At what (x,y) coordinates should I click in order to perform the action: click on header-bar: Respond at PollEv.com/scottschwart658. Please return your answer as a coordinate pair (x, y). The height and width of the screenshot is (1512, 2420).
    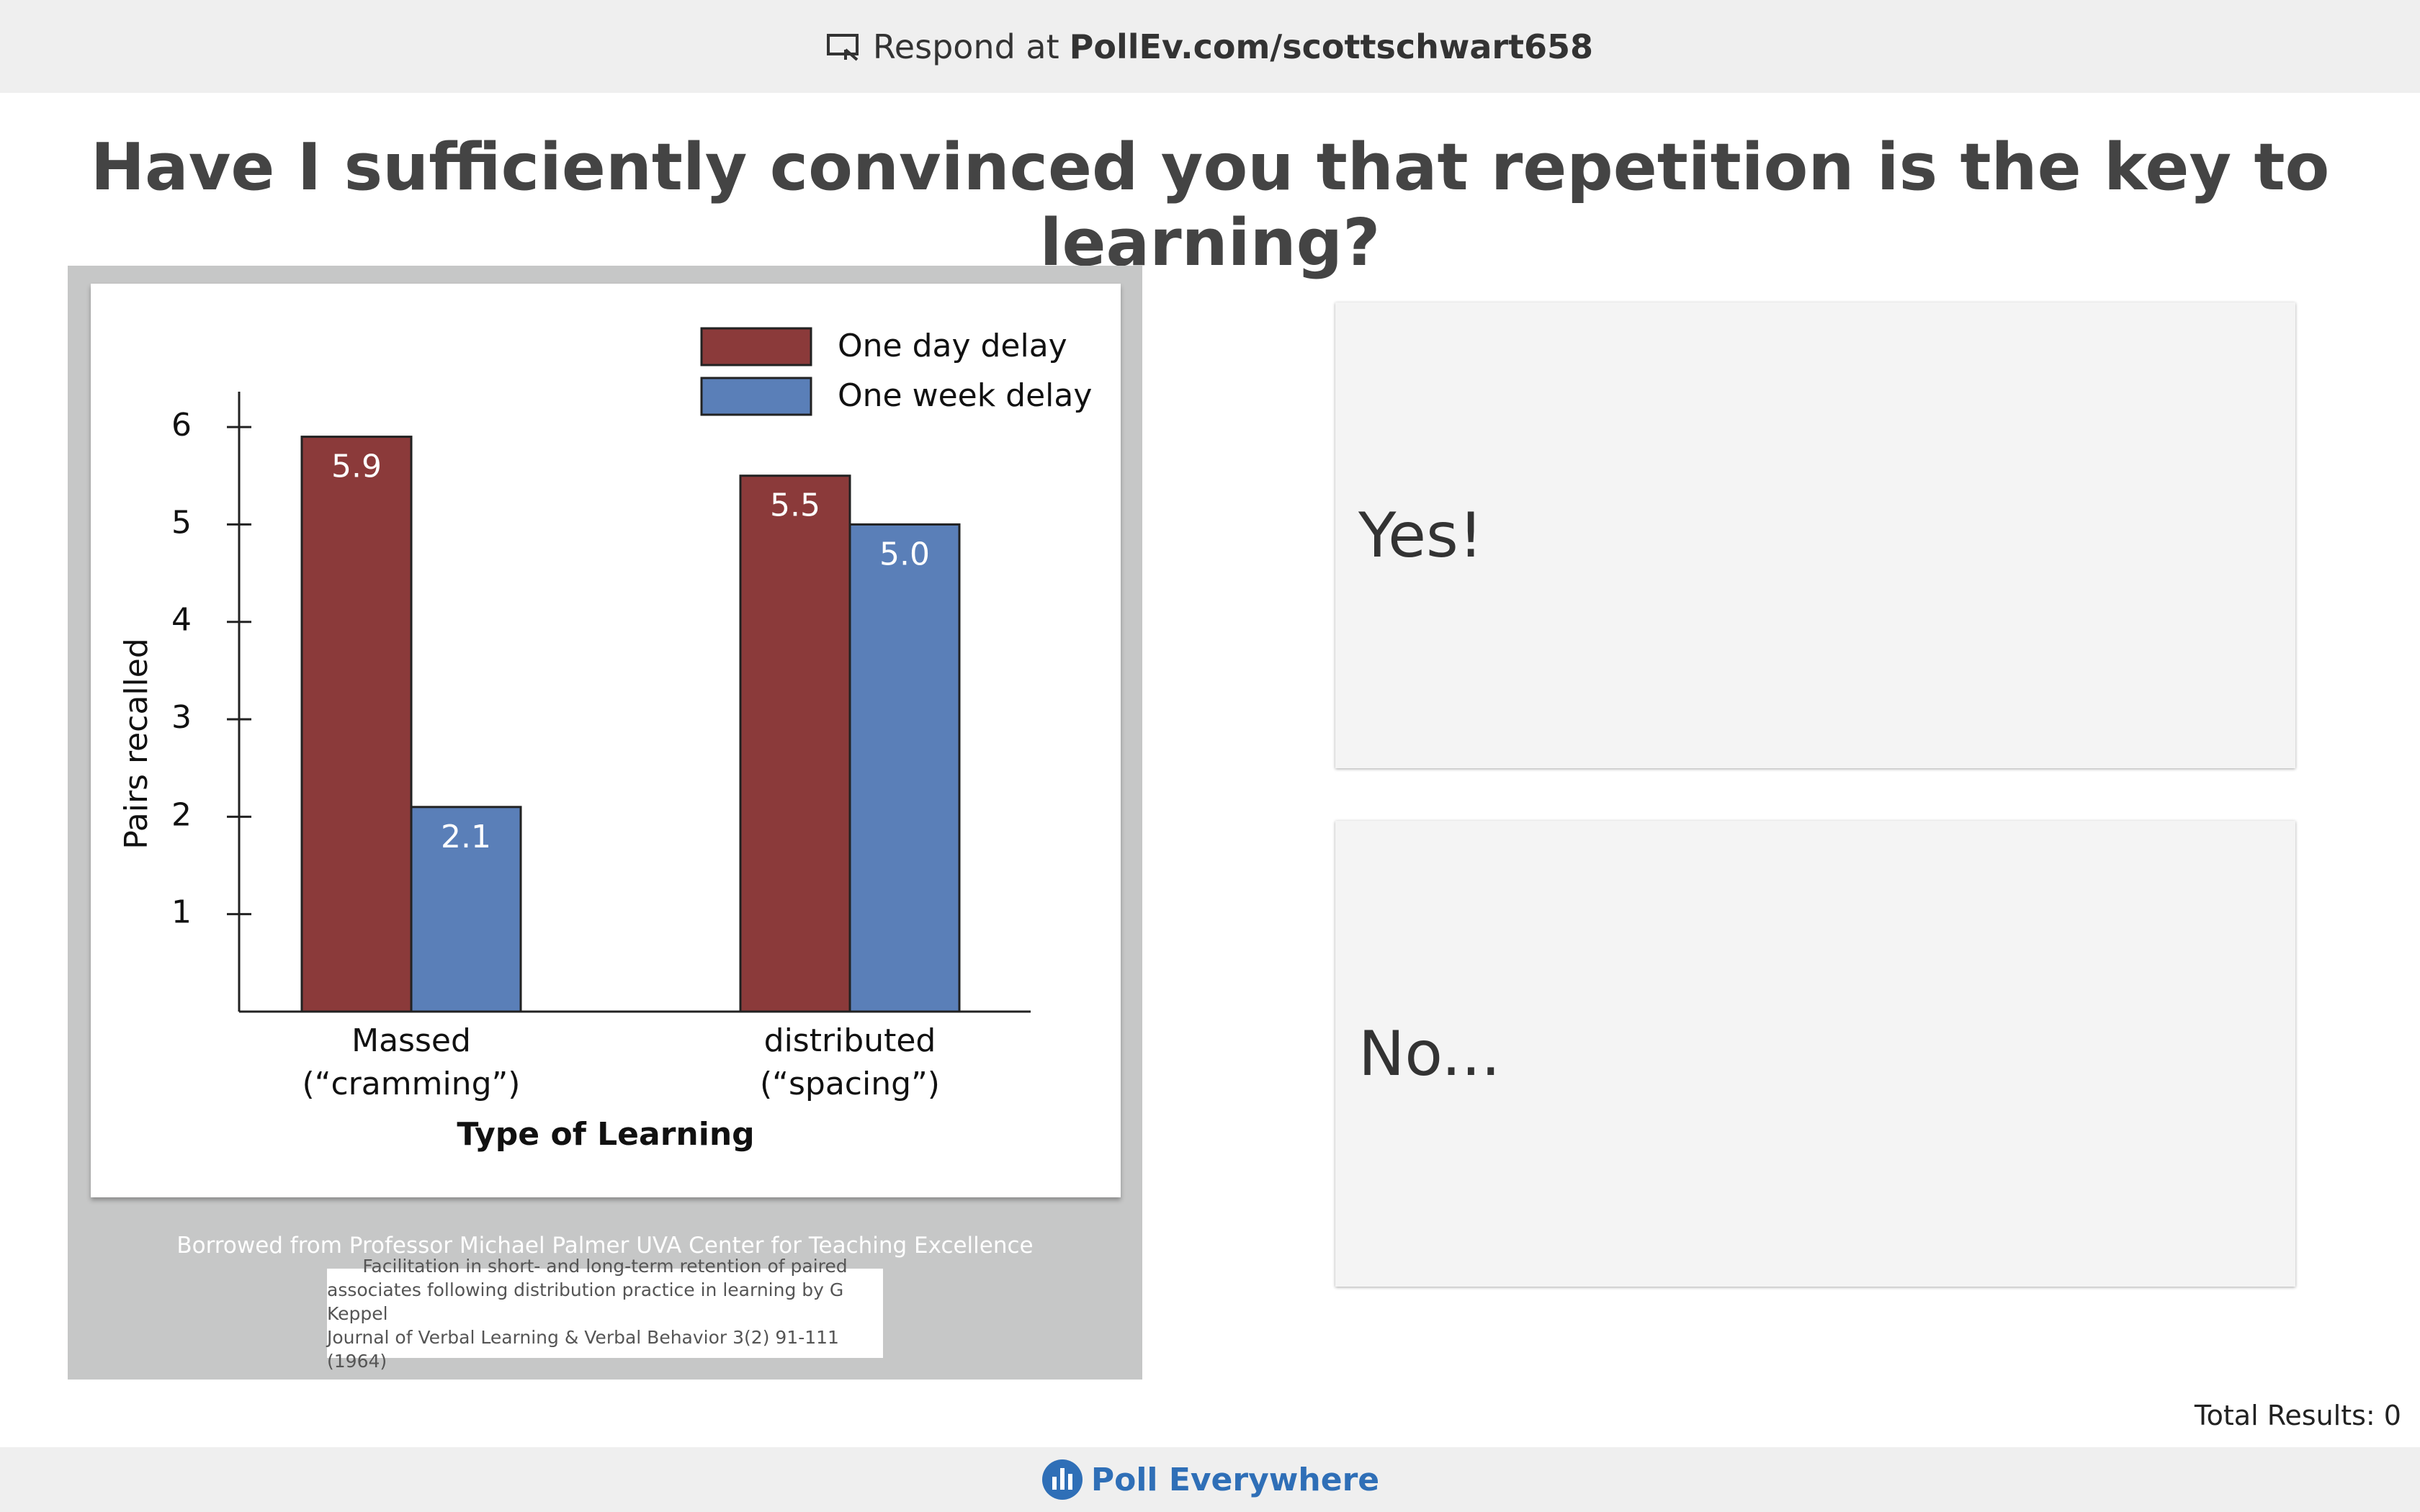
    Looking at the image, I should click on (1210, 46).